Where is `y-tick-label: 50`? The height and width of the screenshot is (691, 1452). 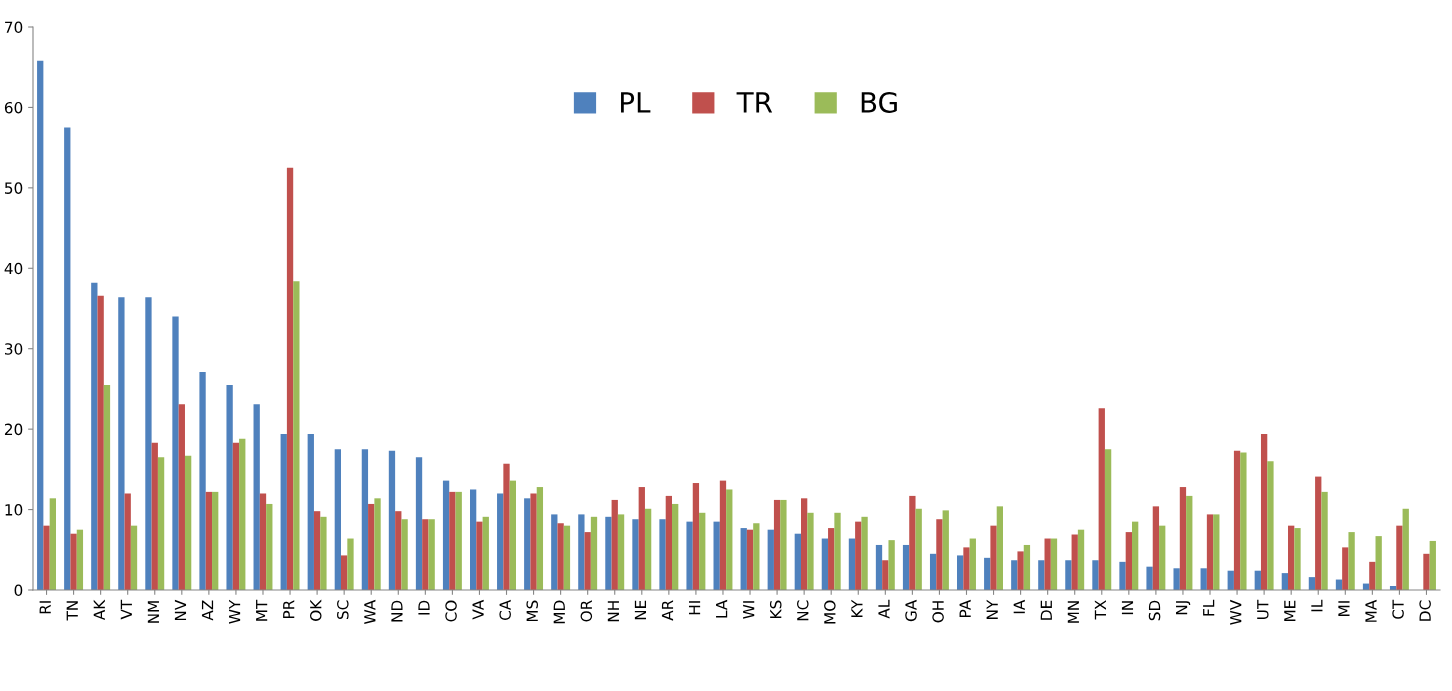
y-tick-label: 50 is located at coordinates (14, 188).